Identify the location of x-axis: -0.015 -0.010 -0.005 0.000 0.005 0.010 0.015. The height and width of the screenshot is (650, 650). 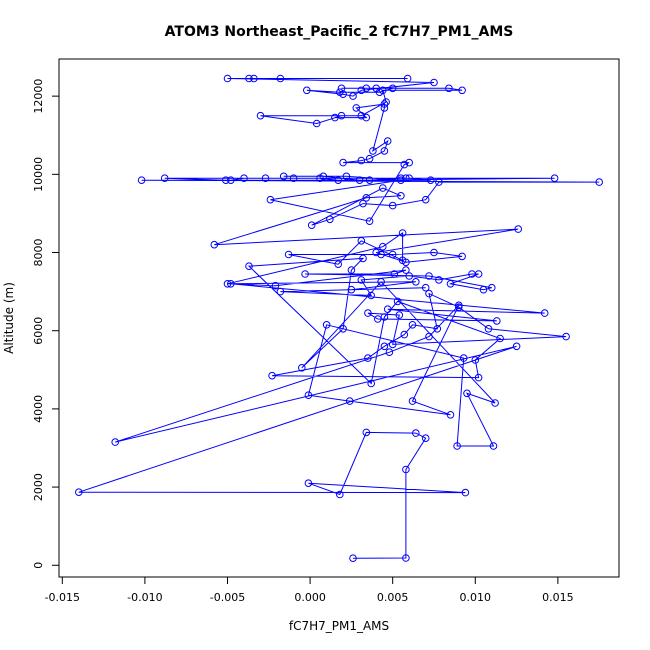
(309, 590).